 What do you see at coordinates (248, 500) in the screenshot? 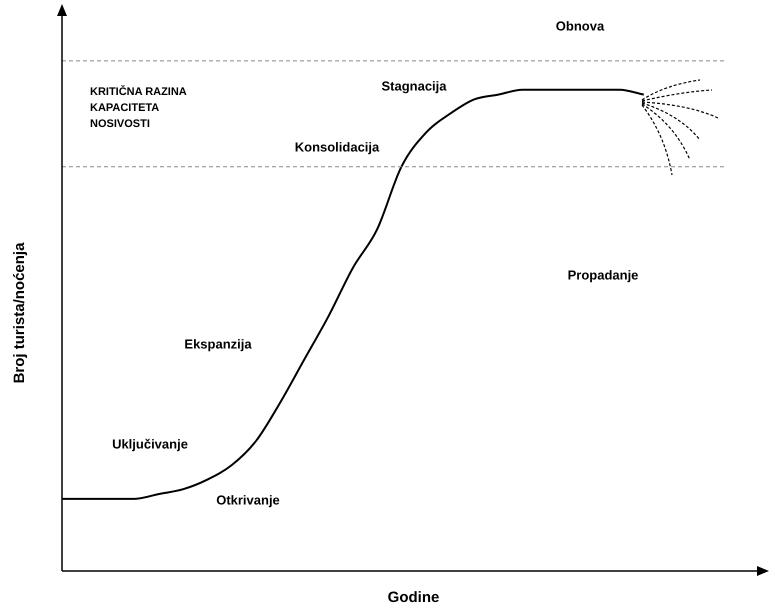
I see `annotation: Otkrivanje` at bounding box center [248, 500].